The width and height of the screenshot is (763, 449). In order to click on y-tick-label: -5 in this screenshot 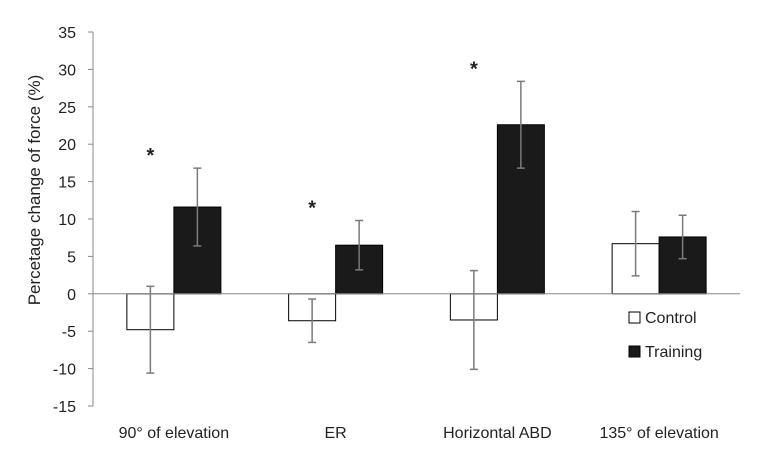, I will do `click(69, 332)`.